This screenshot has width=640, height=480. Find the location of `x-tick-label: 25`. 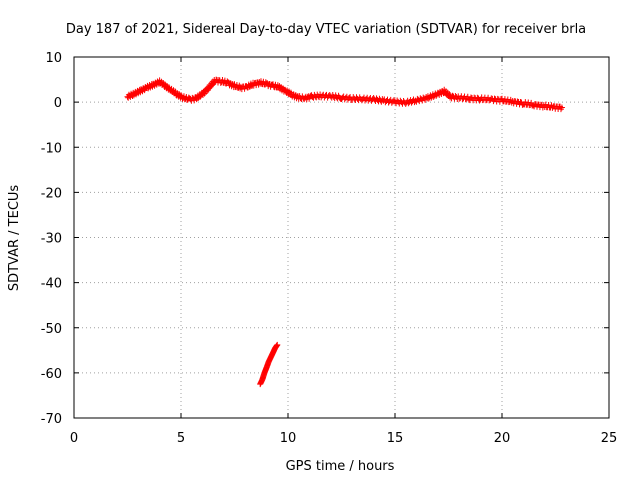

x-tick-label: 25 is located at coordinates (609, 438).